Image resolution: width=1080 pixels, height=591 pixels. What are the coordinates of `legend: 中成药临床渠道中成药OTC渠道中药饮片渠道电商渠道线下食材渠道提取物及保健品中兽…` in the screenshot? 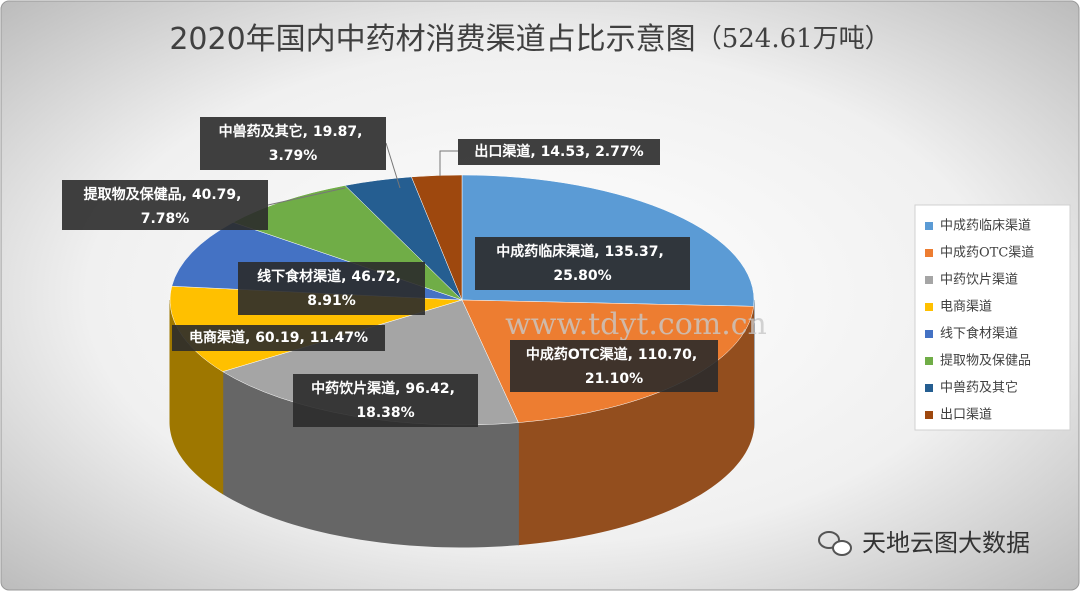 It's located at (979, 321).